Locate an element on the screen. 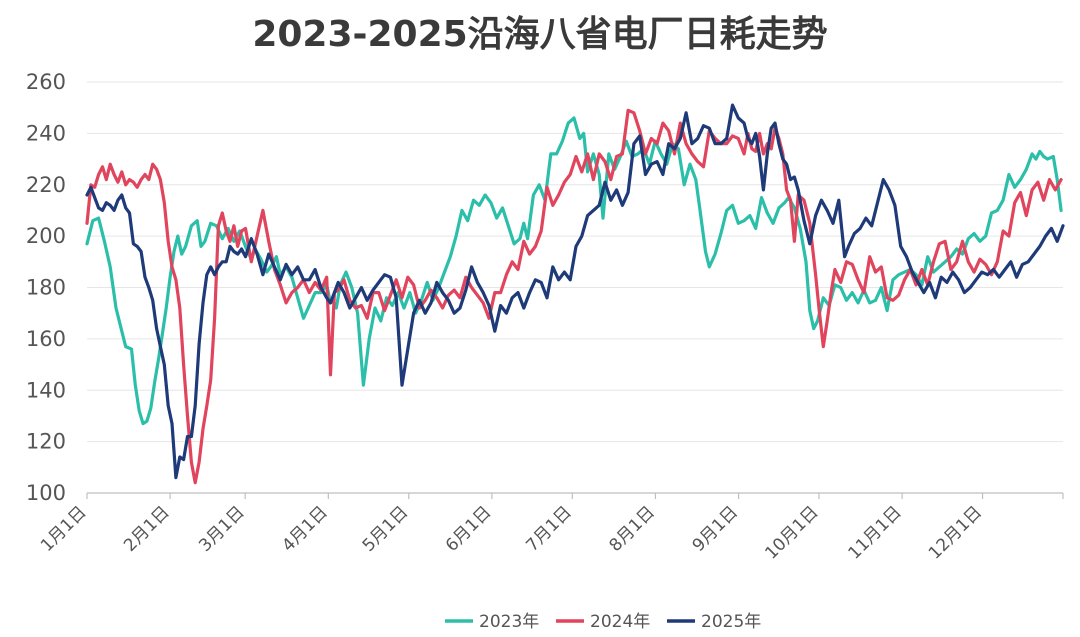  legend: 2023年 2024年 2025年 is located at coordinates (603, 622).